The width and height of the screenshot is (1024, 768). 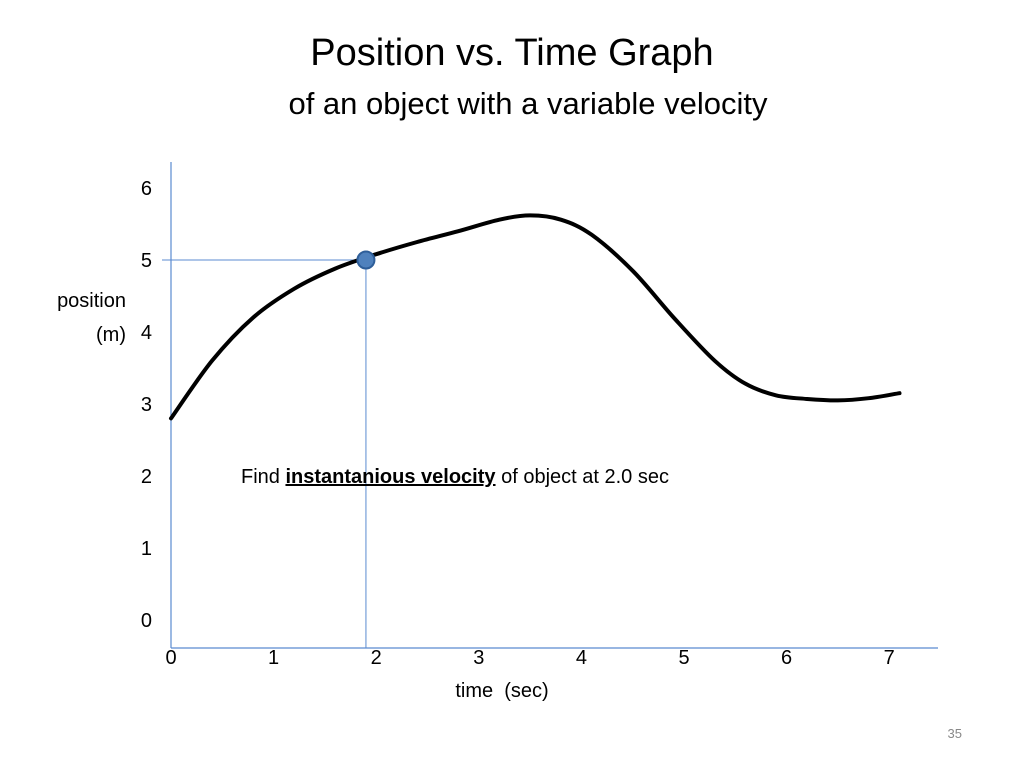 What do you see at coordinates (146, 261) in the screenshot?
I see `y-tick-label: 5` at bounding box center [146, 261].